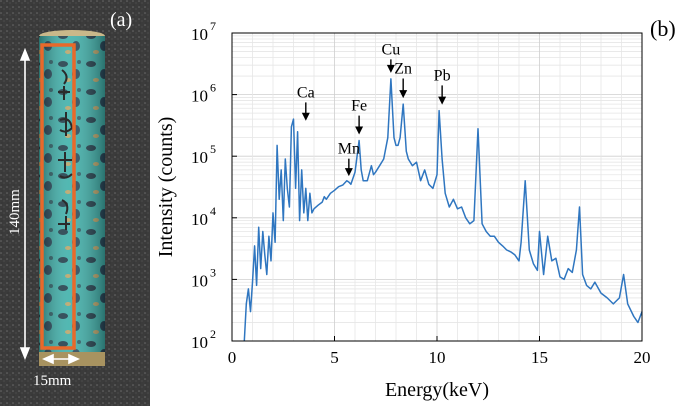 Image resolution: width=685 pixels, height=406 pixels. Describe the element at coordinates (15, 212) in the screenshot. I see `length-label: 140mm` at that location.